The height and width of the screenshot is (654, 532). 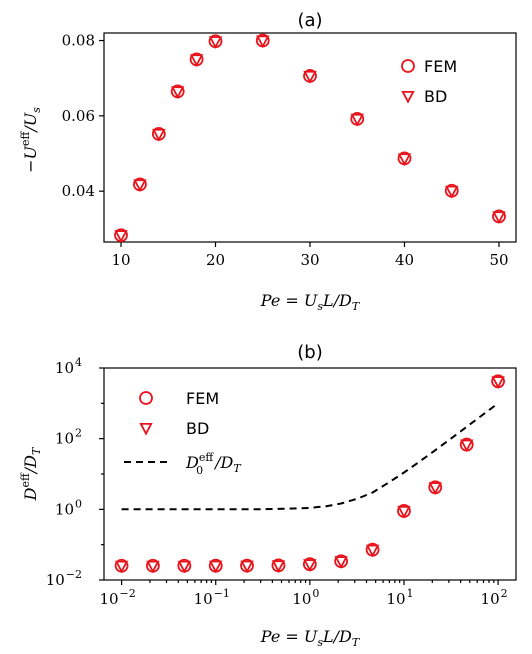 What do you see at coordinates (399, 597) in the screenshot?
I see `x-tick-label: 10¹` at bounding box center [399, 597].